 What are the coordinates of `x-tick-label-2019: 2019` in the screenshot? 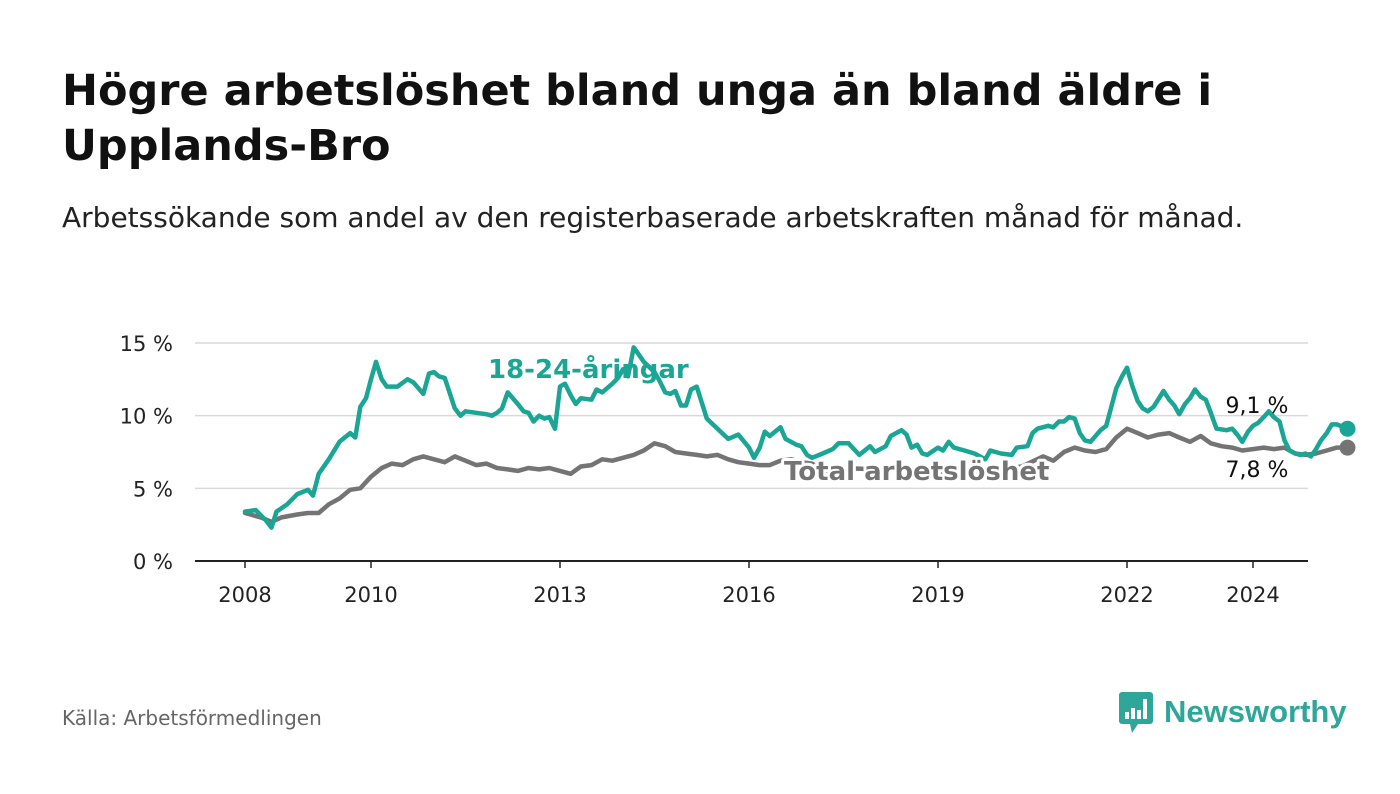 It's located at (937, 595).